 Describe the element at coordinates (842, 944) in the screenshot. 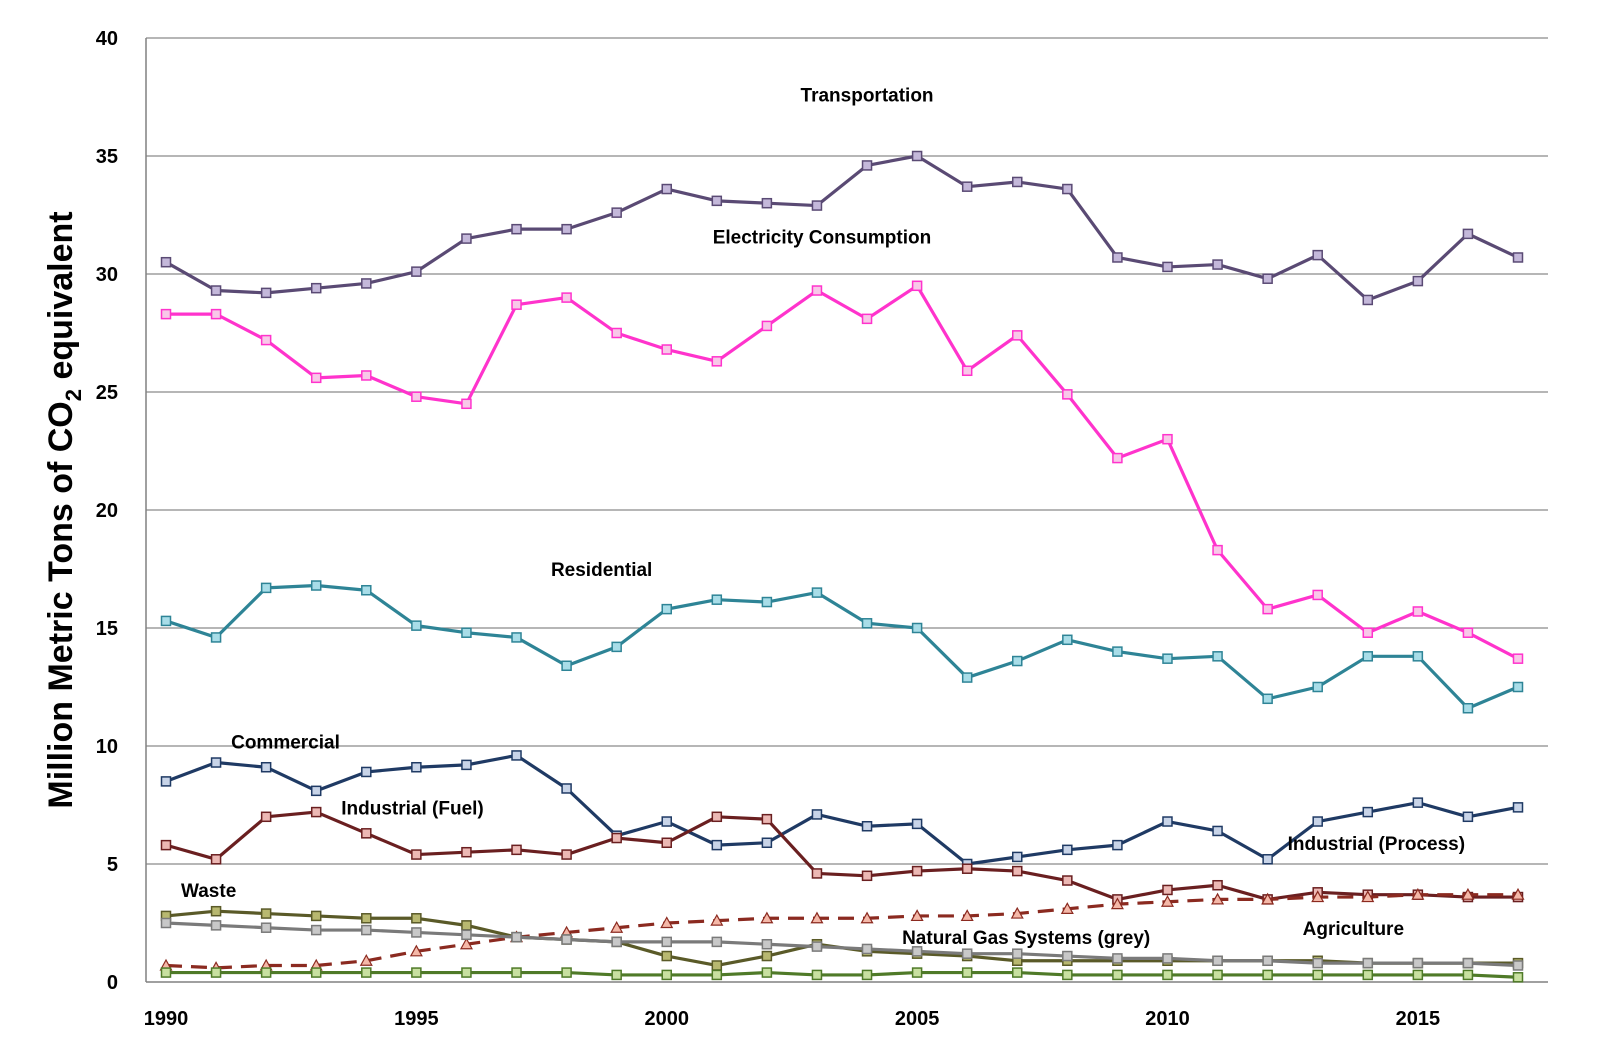

I see `series-natural-gas-systems-grey` at that location.